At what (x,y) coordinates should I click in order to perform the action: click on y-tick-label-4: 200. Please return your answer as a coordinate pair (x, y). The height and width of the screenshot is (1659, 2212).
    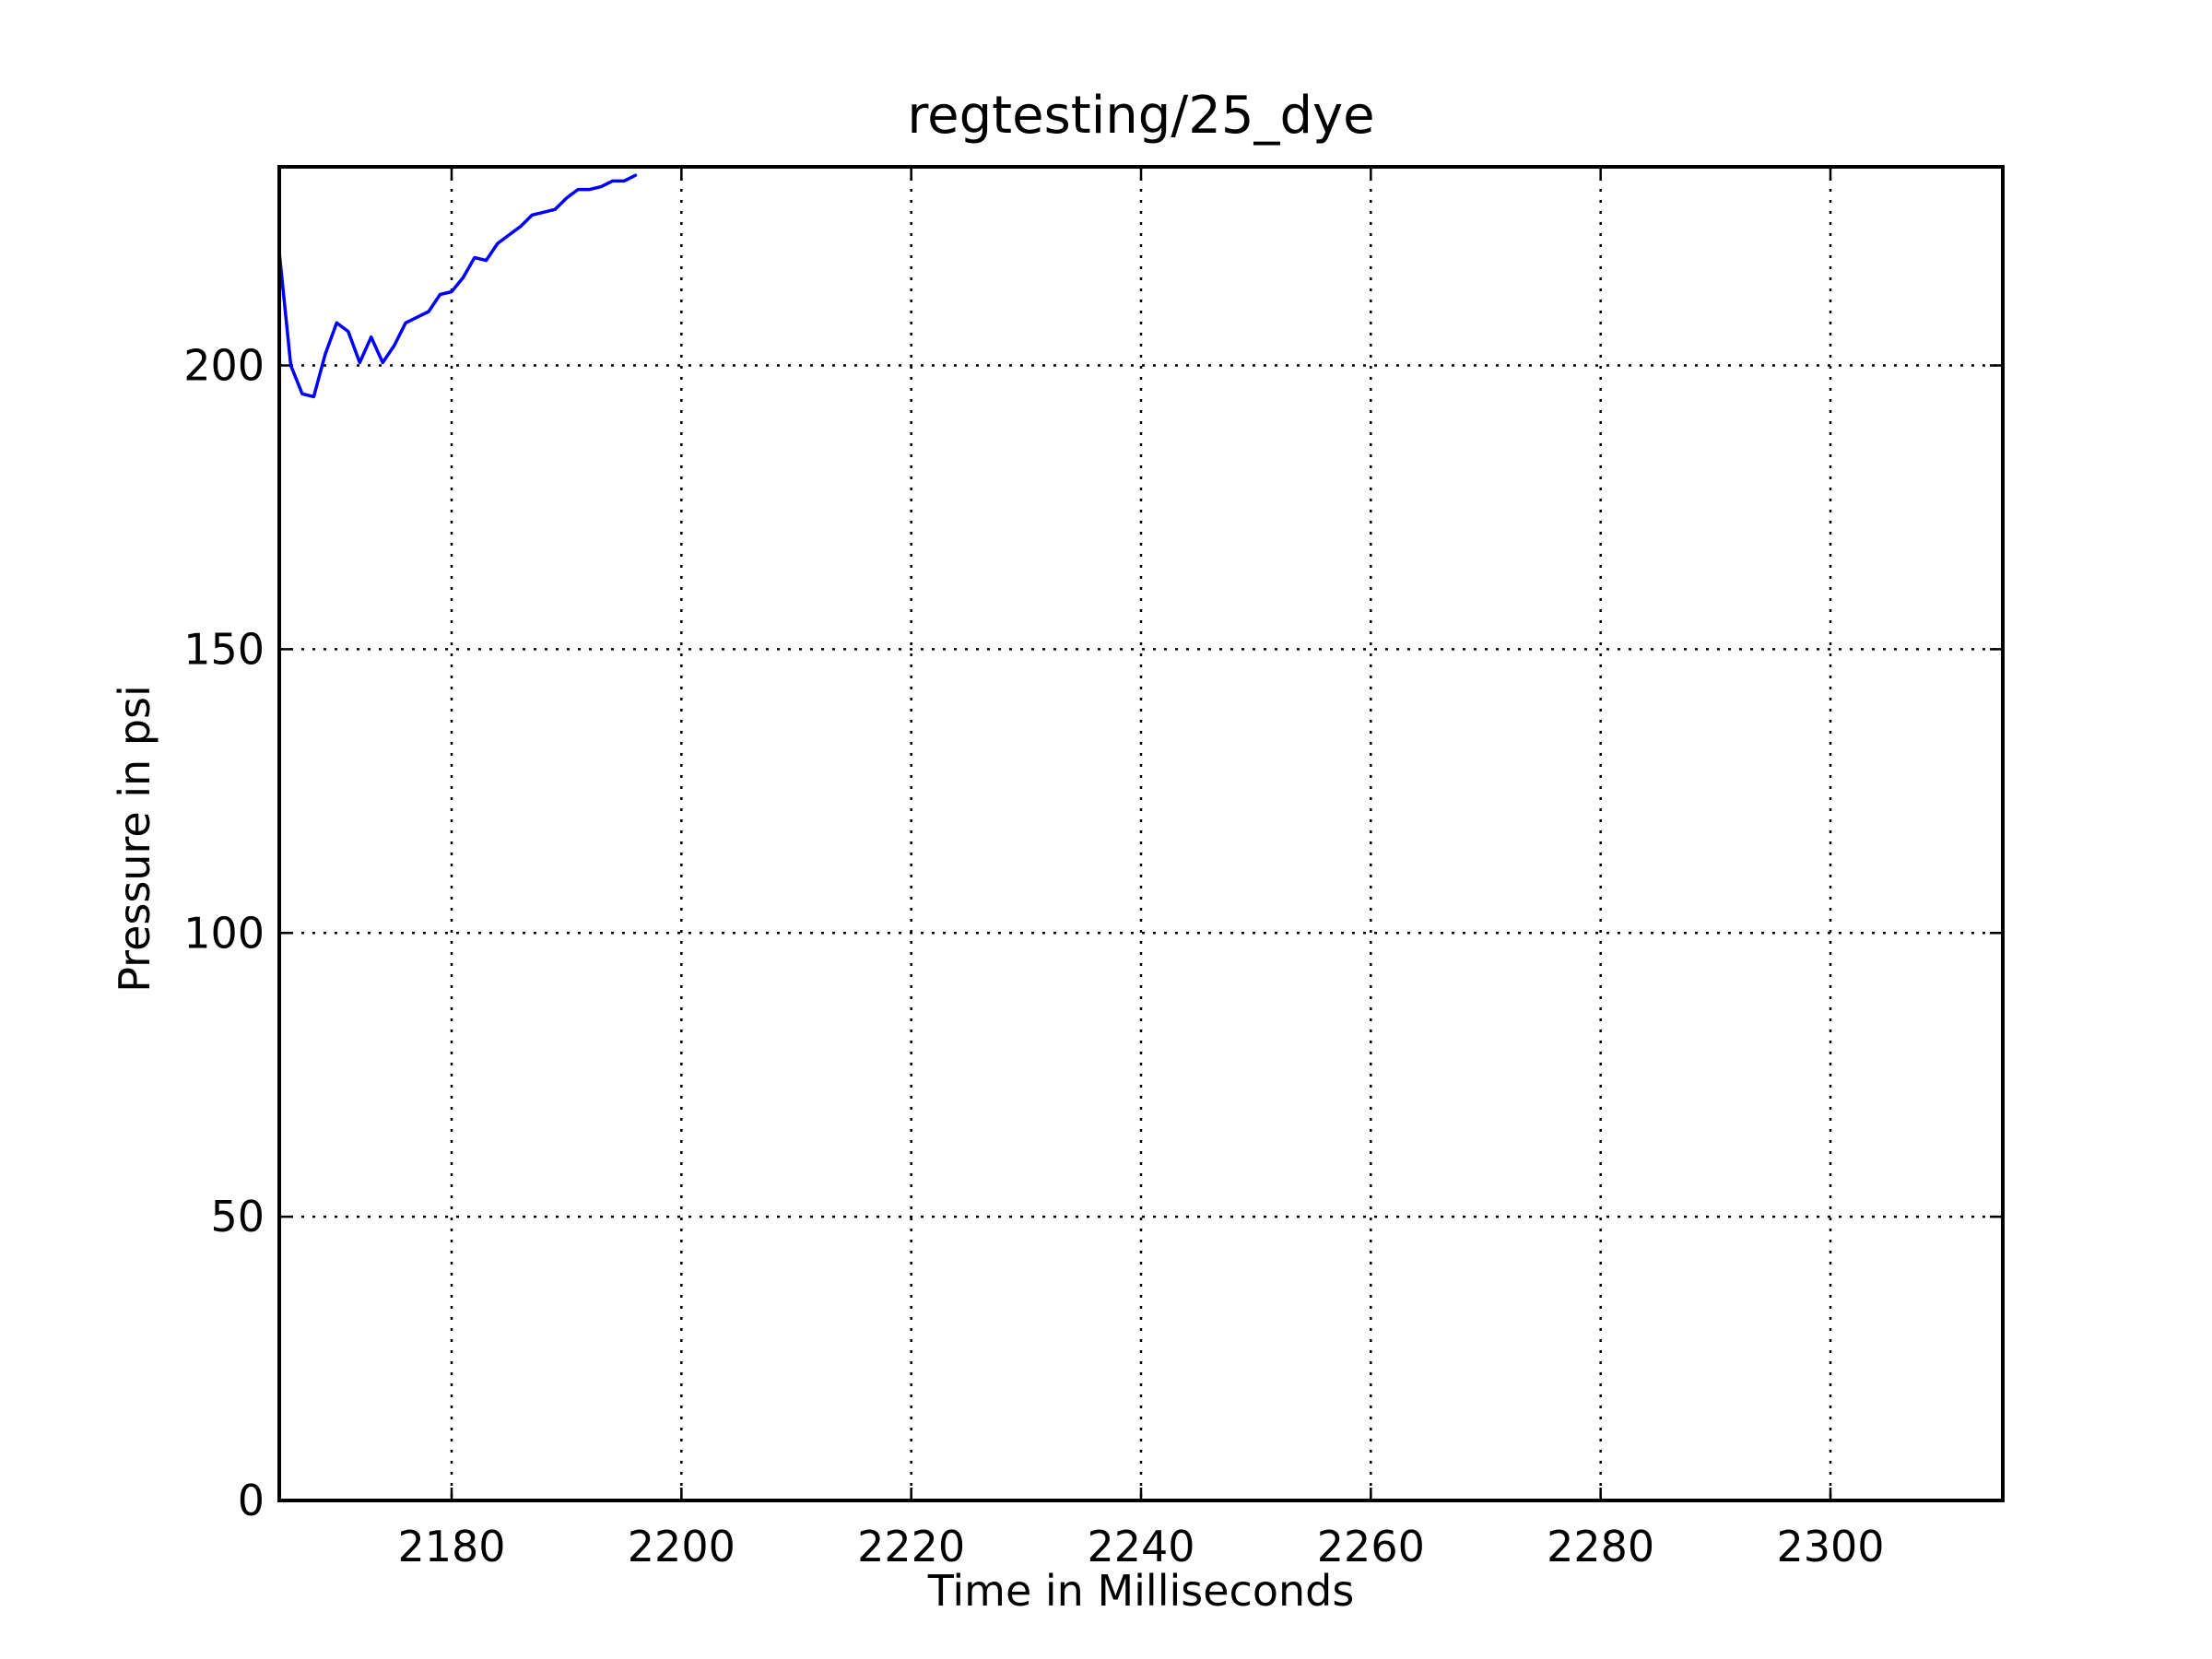
    Looking at the image, I should click on (224, 366).